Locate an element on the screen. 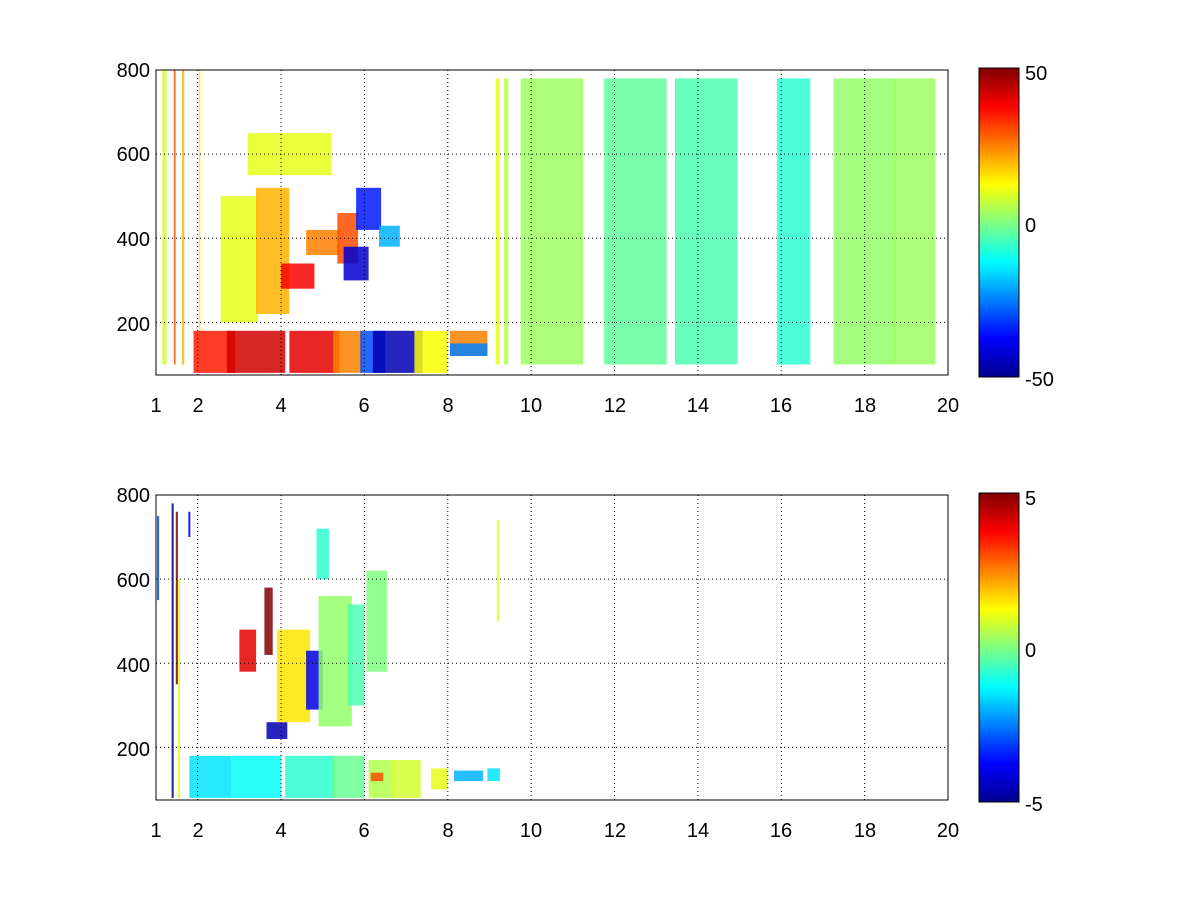 The height and width of the screenshot is (900, 1200). bottom-y-tick-200: 200 is located at coordinates (133, 750).